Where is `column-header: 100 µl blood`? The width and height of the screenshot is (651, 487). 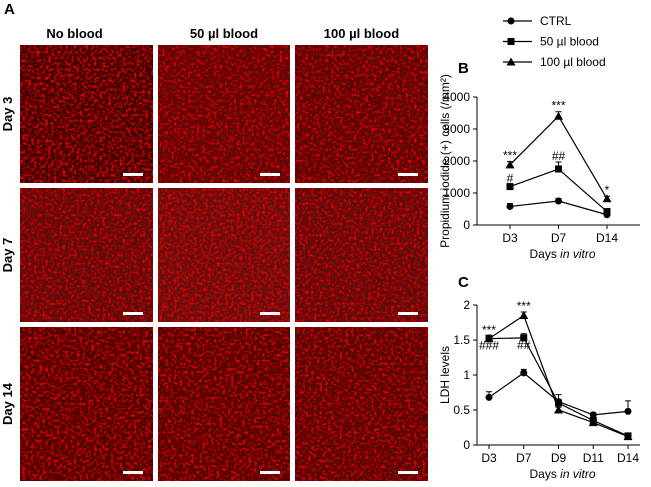
column-header: 100 µl blood is located at coordinates (361, 33).